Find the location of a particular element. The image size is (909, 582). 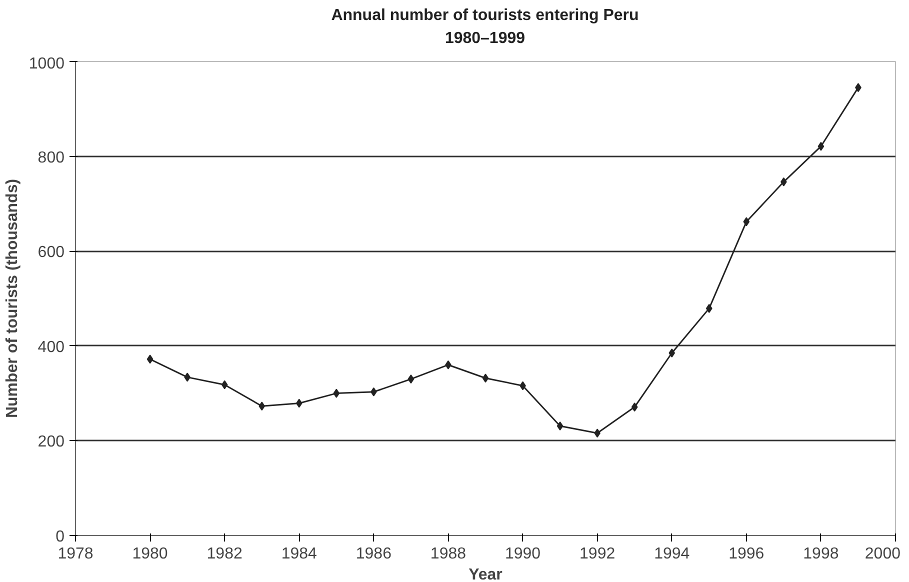

y-tick-label: 600 is located at coordinates (51, 252).